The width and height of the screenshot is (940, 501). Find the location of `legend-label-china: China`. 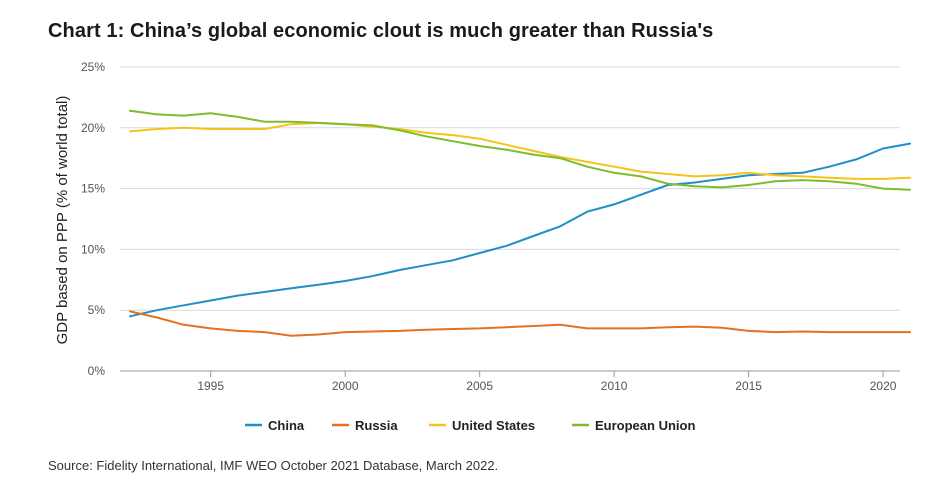

legend-label-china: China is located at coordinates (286, 425).